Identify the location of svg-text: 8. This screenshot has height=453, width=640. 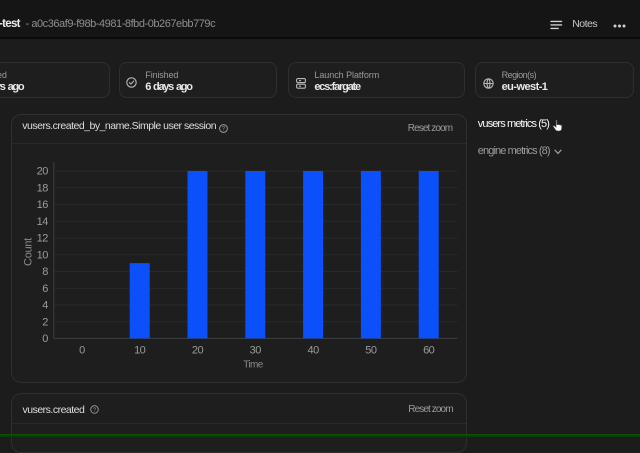
(45, 272).